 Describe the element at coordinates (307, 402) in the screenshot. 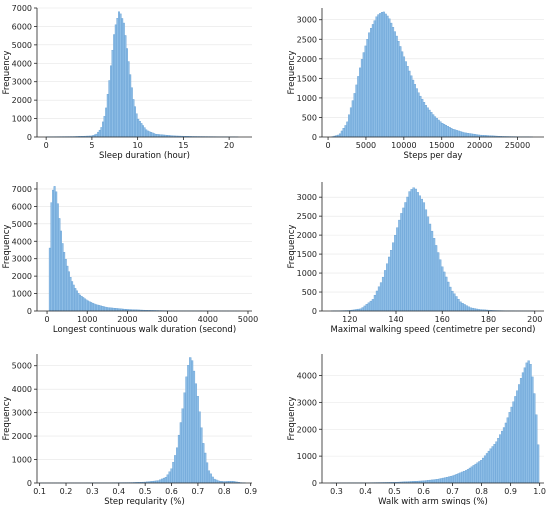

I see `y-tick-label: 3000` at that location.